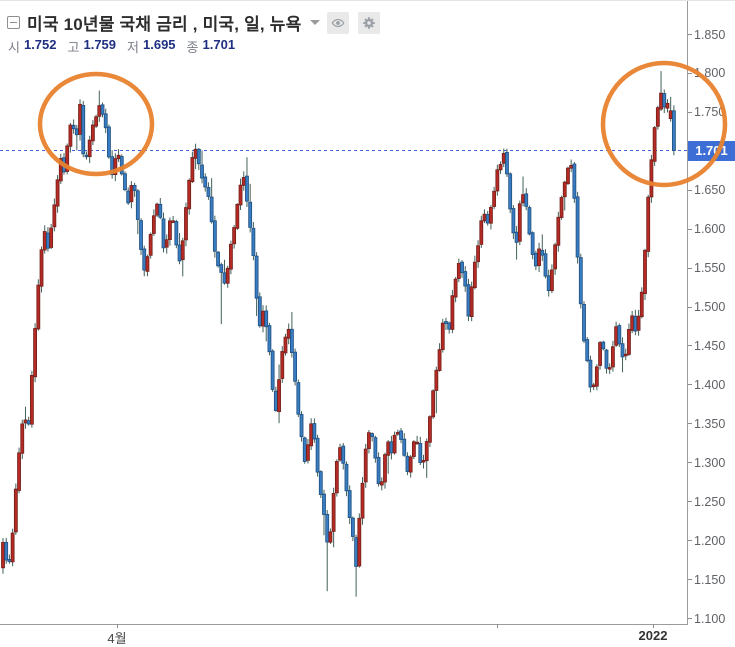 The width and height of the screenshot is (735, 647). I want to click on chart-title: 미국 10년물 국채 금리 , 미국, 일, 뉴욕, so click(164, 24).